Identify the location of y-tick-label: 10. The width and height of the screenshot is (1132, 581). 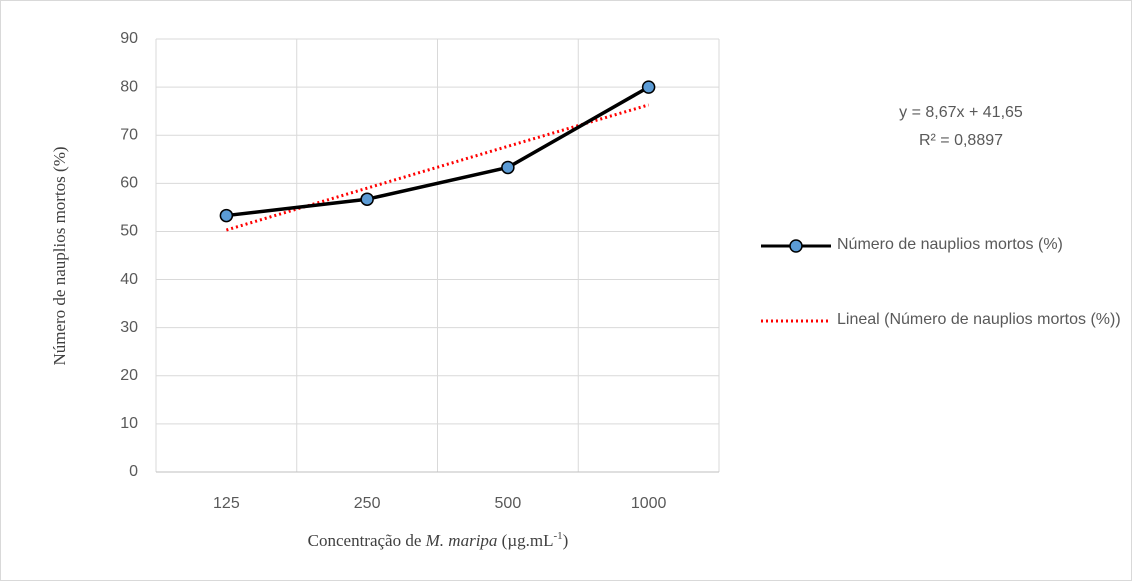
(129, 423).